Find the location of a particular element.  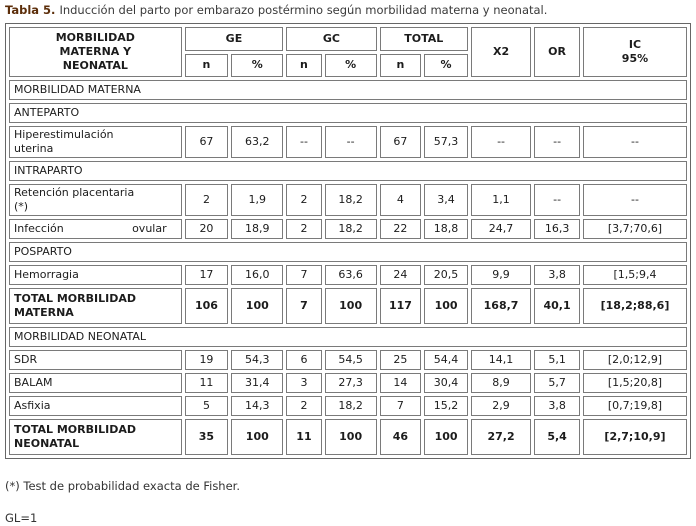

column-header-total: TOTAL is located at coordinates (423, 39).